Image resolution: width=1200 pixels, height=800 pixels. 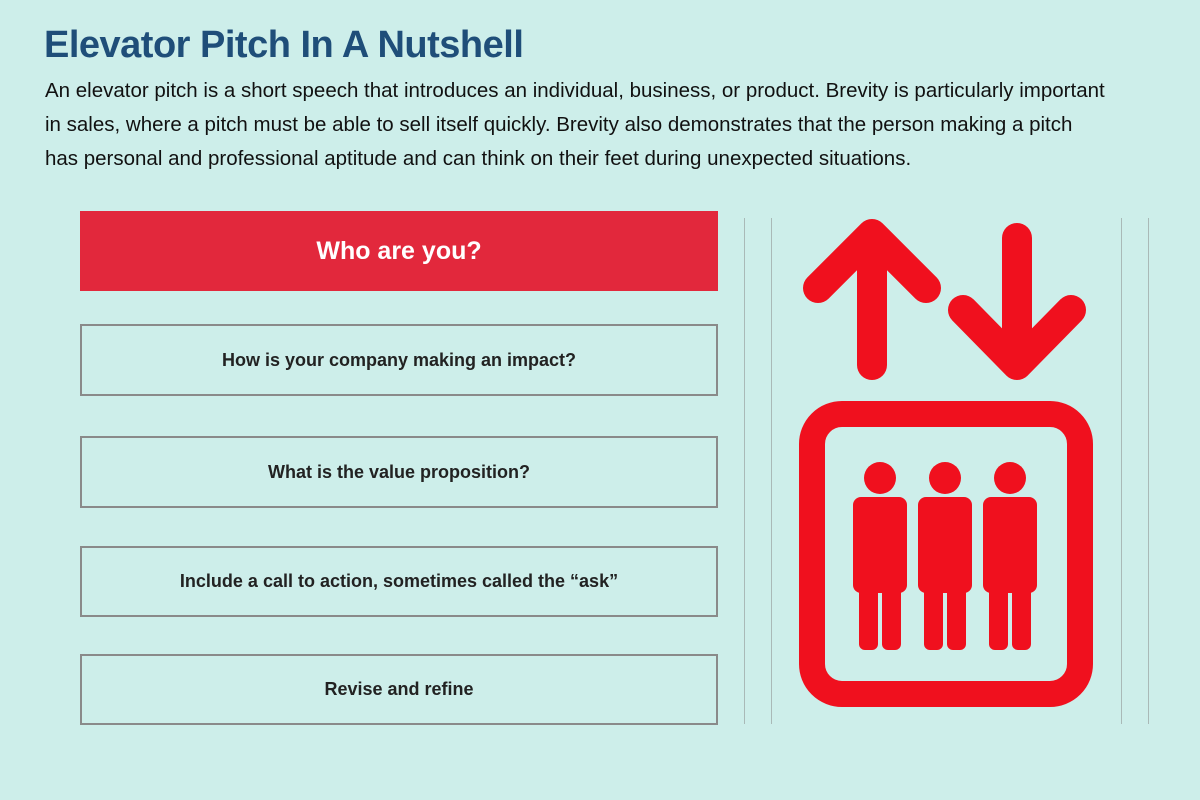 I want to click on down-arrow, so click(x=1017, y=301).